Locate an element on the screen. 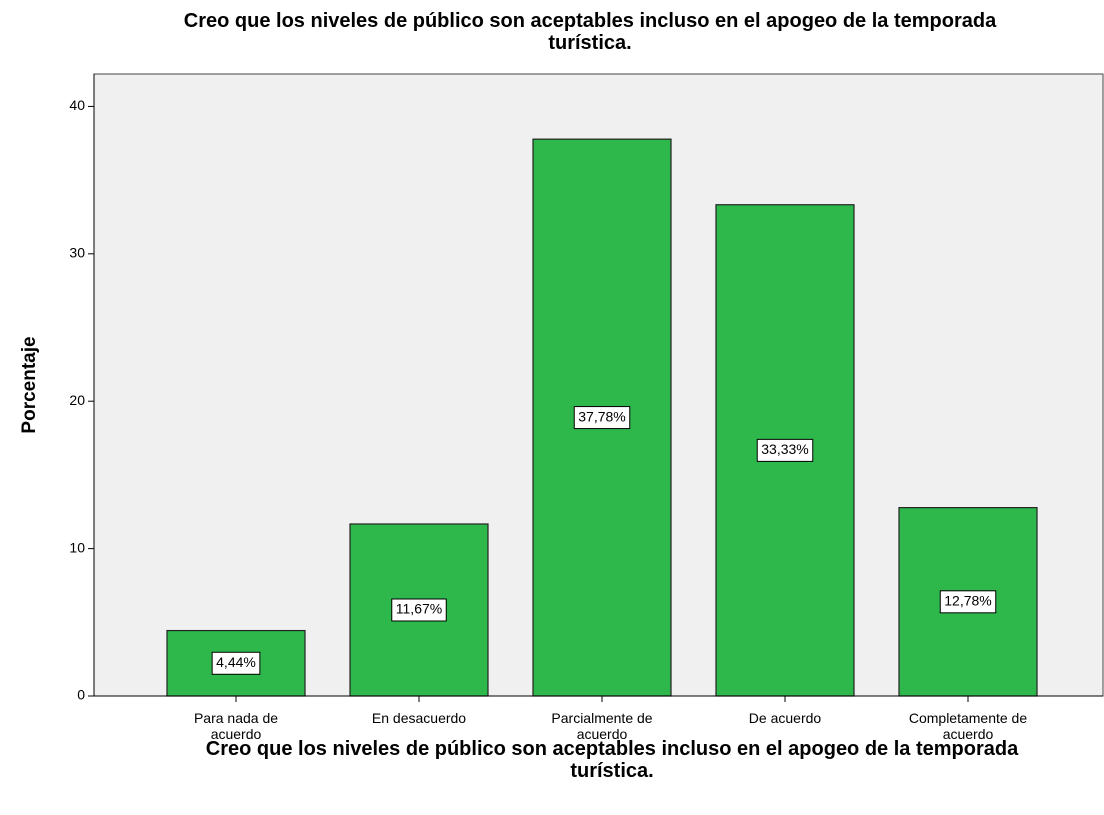 This screenshot has height=815, width=1104. x-tick-label: De acuerdo is located at coordinates (785, 718).